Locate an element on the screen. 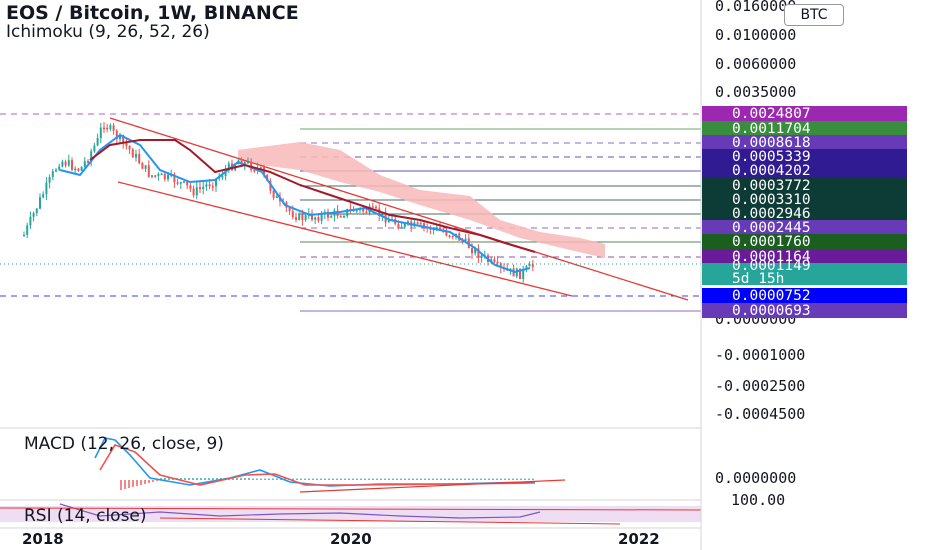  price-level-badge-label: 0.0005339 is located at coordinates (771, 157).